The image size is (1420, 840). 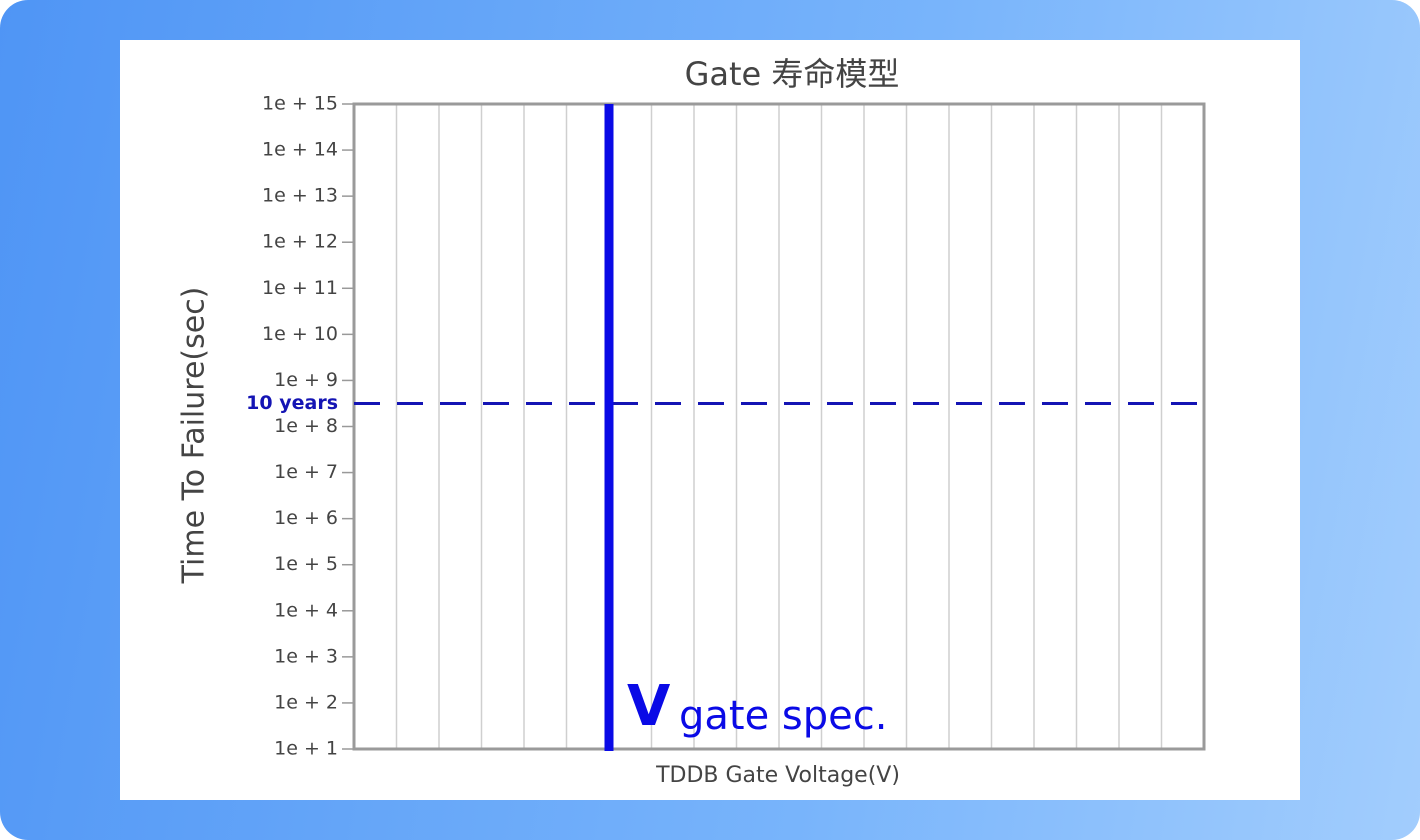 I want to click on y-tick-label: 1e + 7, so click(x=306, y=472).